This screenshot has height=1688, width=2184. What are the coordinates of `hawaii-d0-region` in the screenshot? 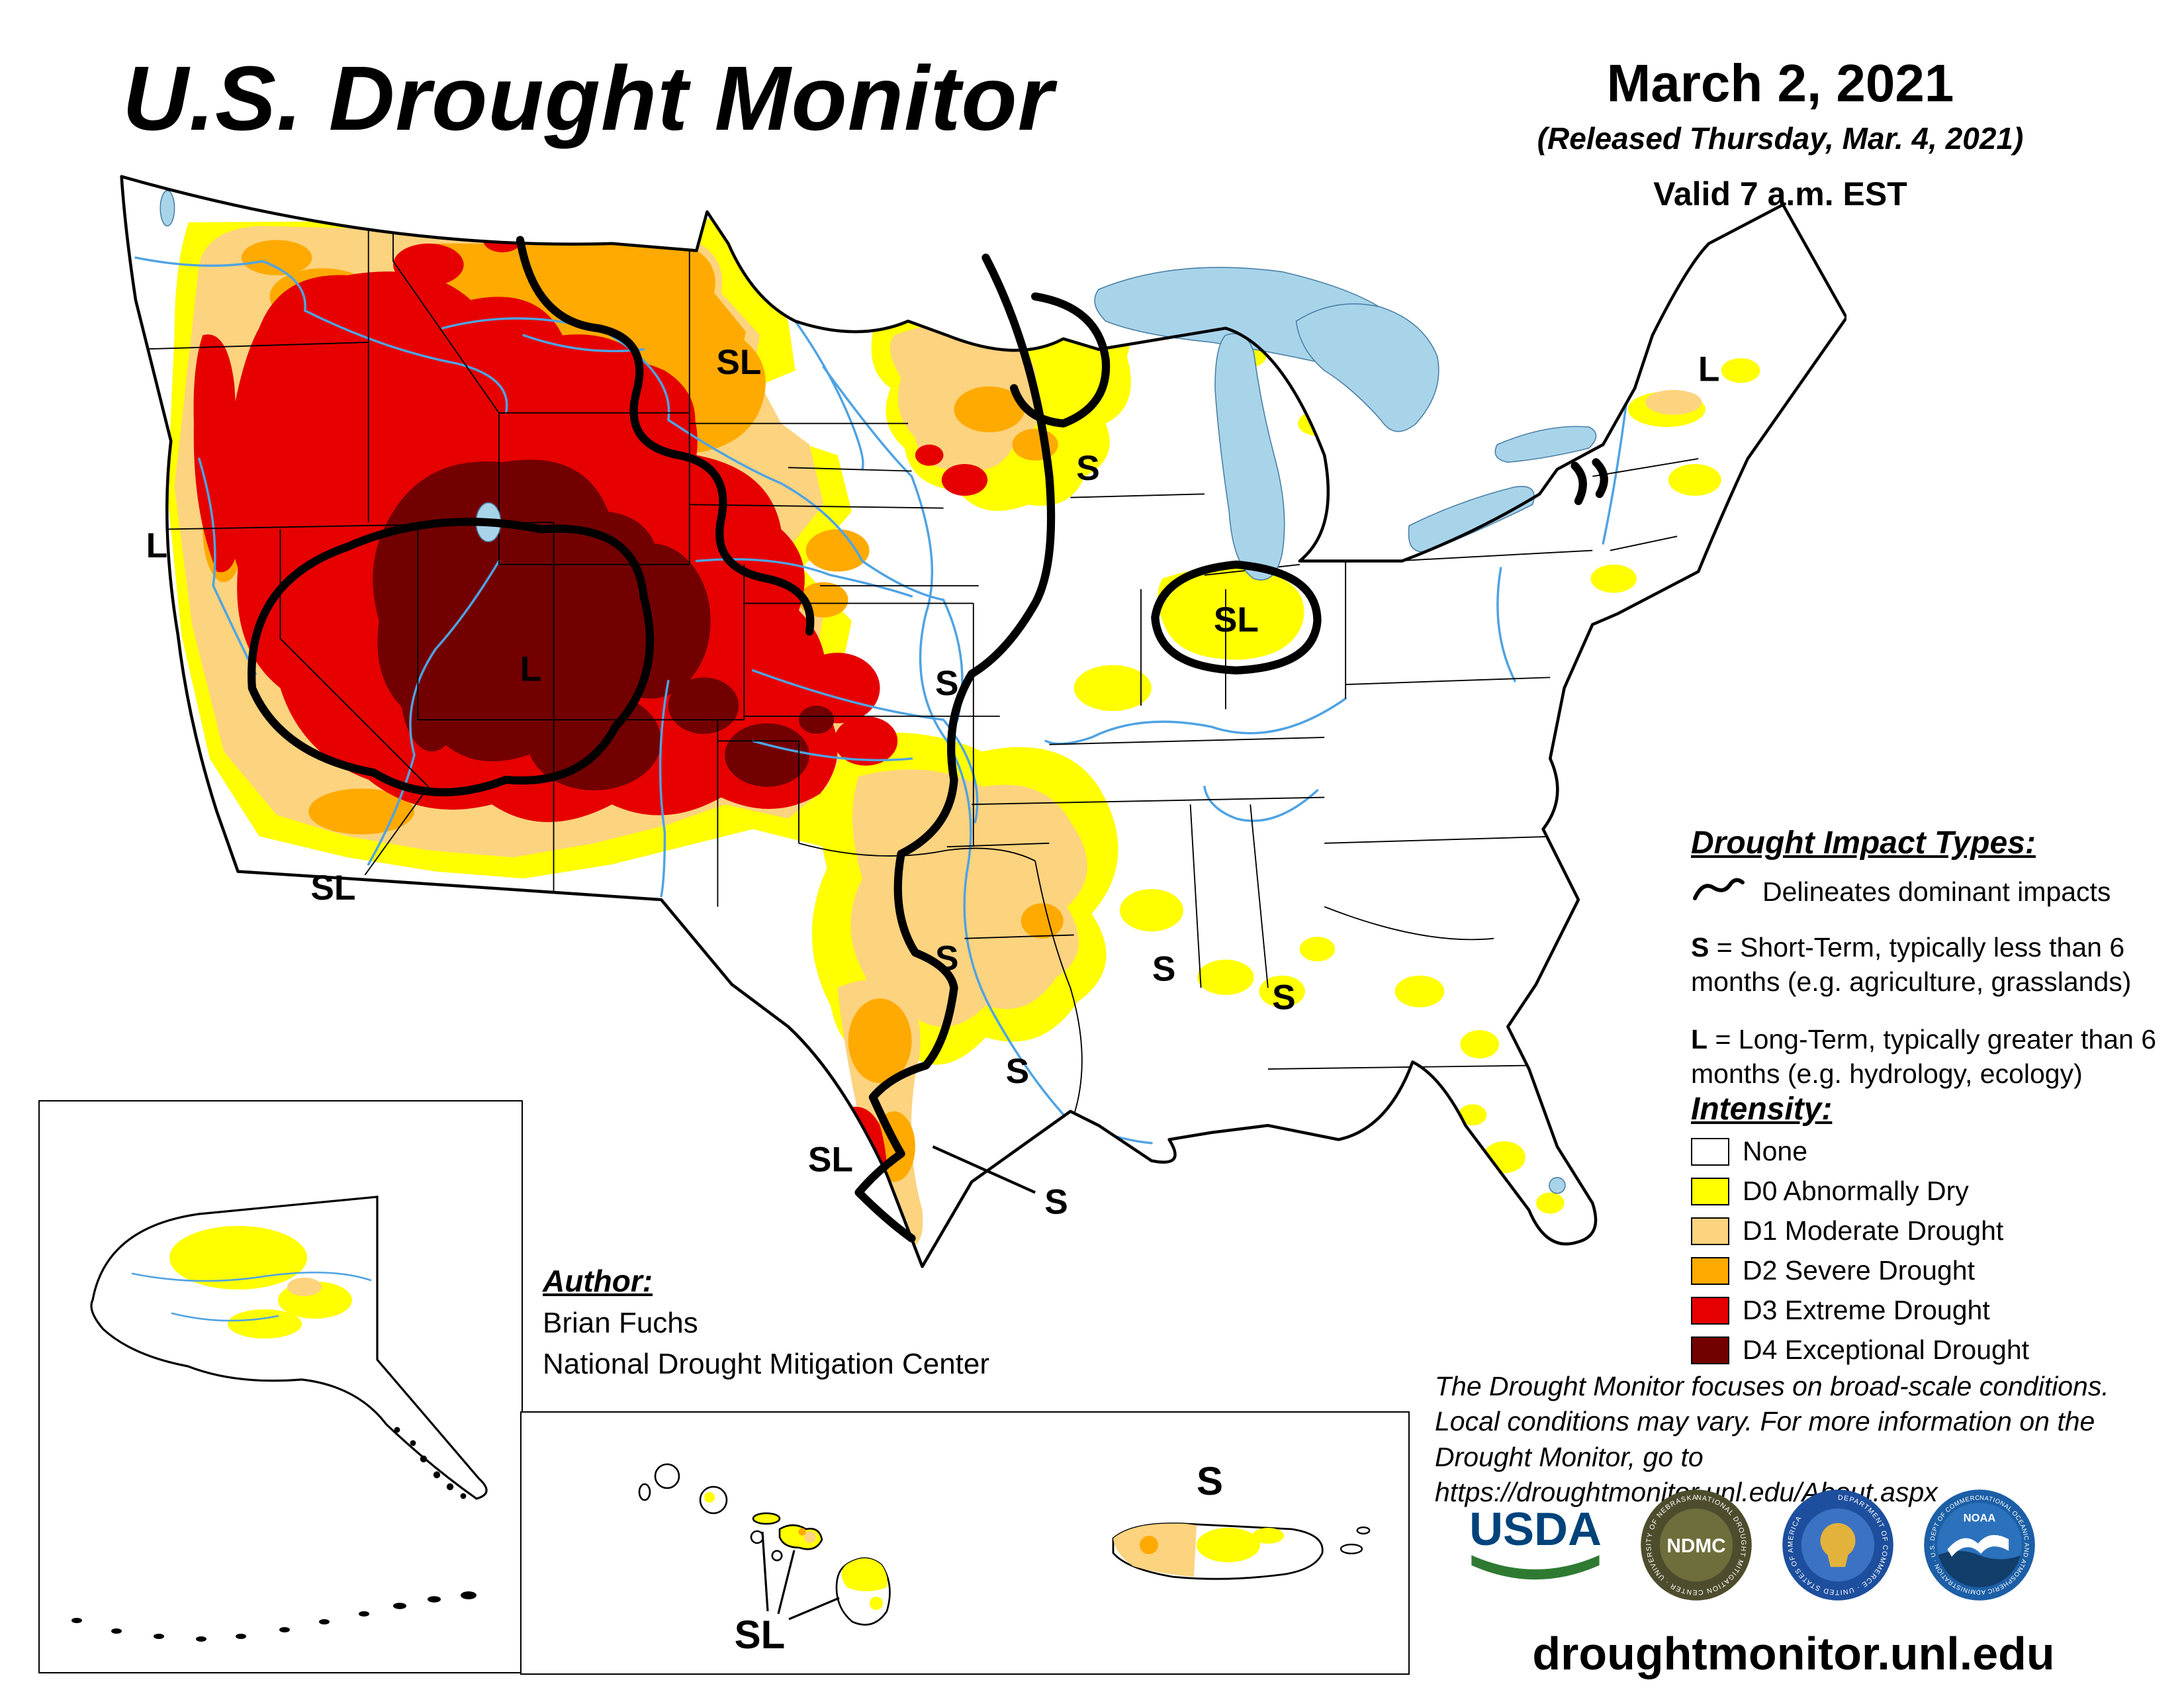 It's located at (864, 1574).